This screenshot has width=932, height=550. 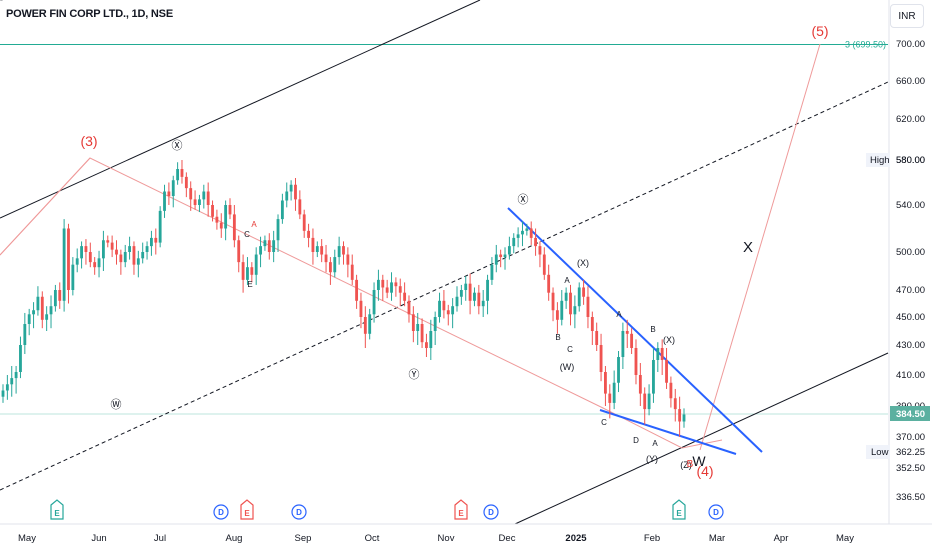 I want to click on wave-label: B, so click(x=557, y=337).